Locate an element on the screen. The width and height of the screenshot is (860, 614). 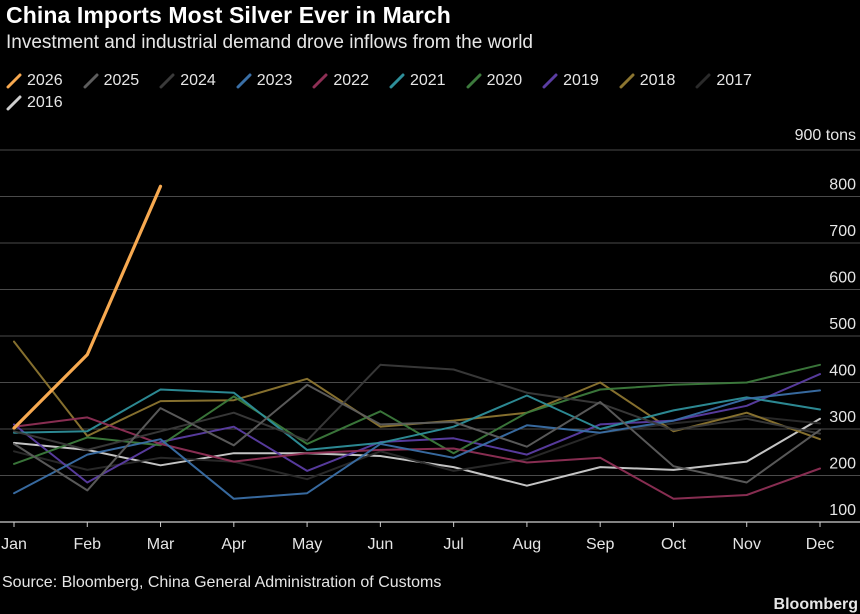
legend-item-2020: 2020 is located at coordinates (494, 81).